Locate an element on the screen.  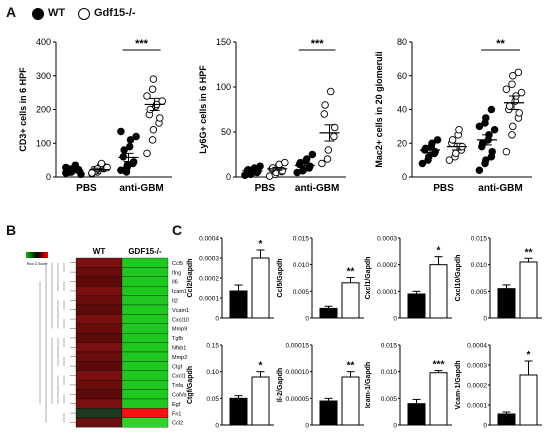
bar-chart-1: 0 0.0001 0.0002 0.0003 0.0004 Ccl2/Gapdh * is located at coordinates (230, 279).